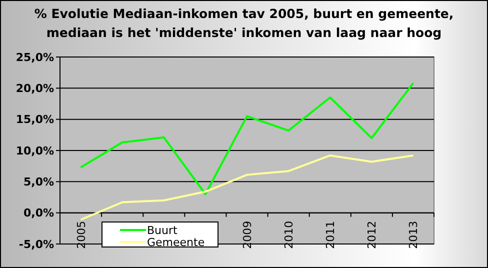 This screenshot has height=268, width=488. What do you see at coordinates (244, 23) in the screenshot?
I see `chart-title: % Evolutie Mediaan-inkomen tav 2005, buurt en gemeente, mediaan is het 'middenste' inkomen van laag naar hoog` at bounding box center [244, 23].